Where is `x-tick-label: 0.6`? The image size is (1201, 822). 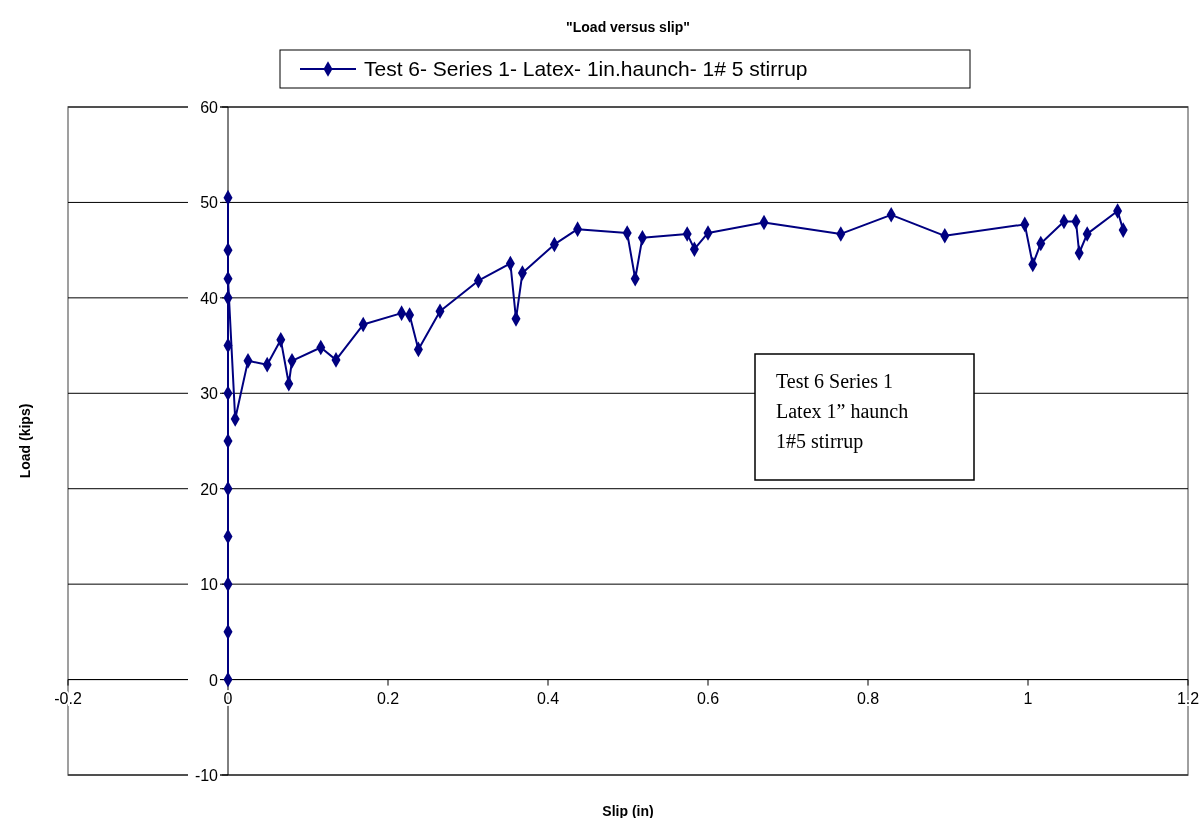 x-tick-label: 0.6 is located at coordinates (708, 698).